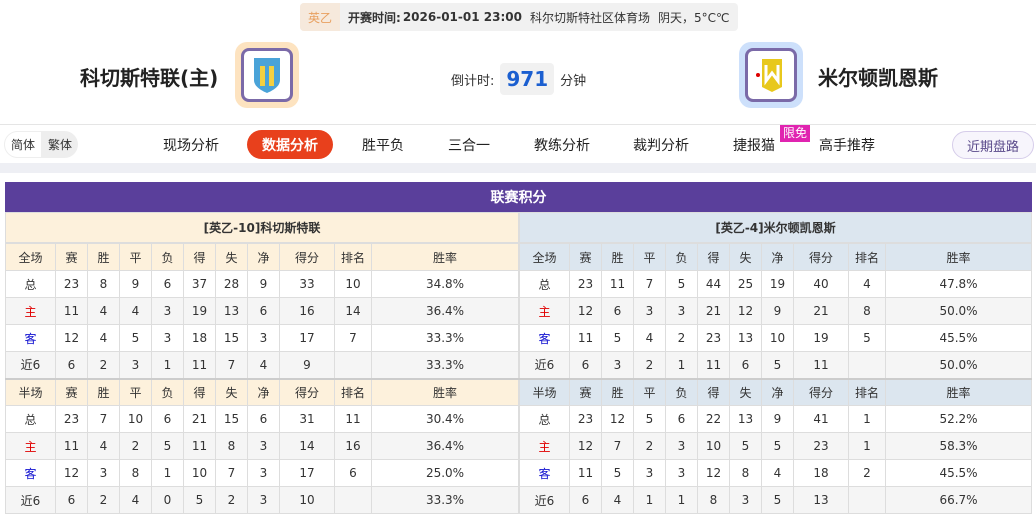 This screenshot has height=525, width=1036. Describe the element at coordinates (958, 473) in the screenshot. I see `table-cell: 45.5%` at that location.